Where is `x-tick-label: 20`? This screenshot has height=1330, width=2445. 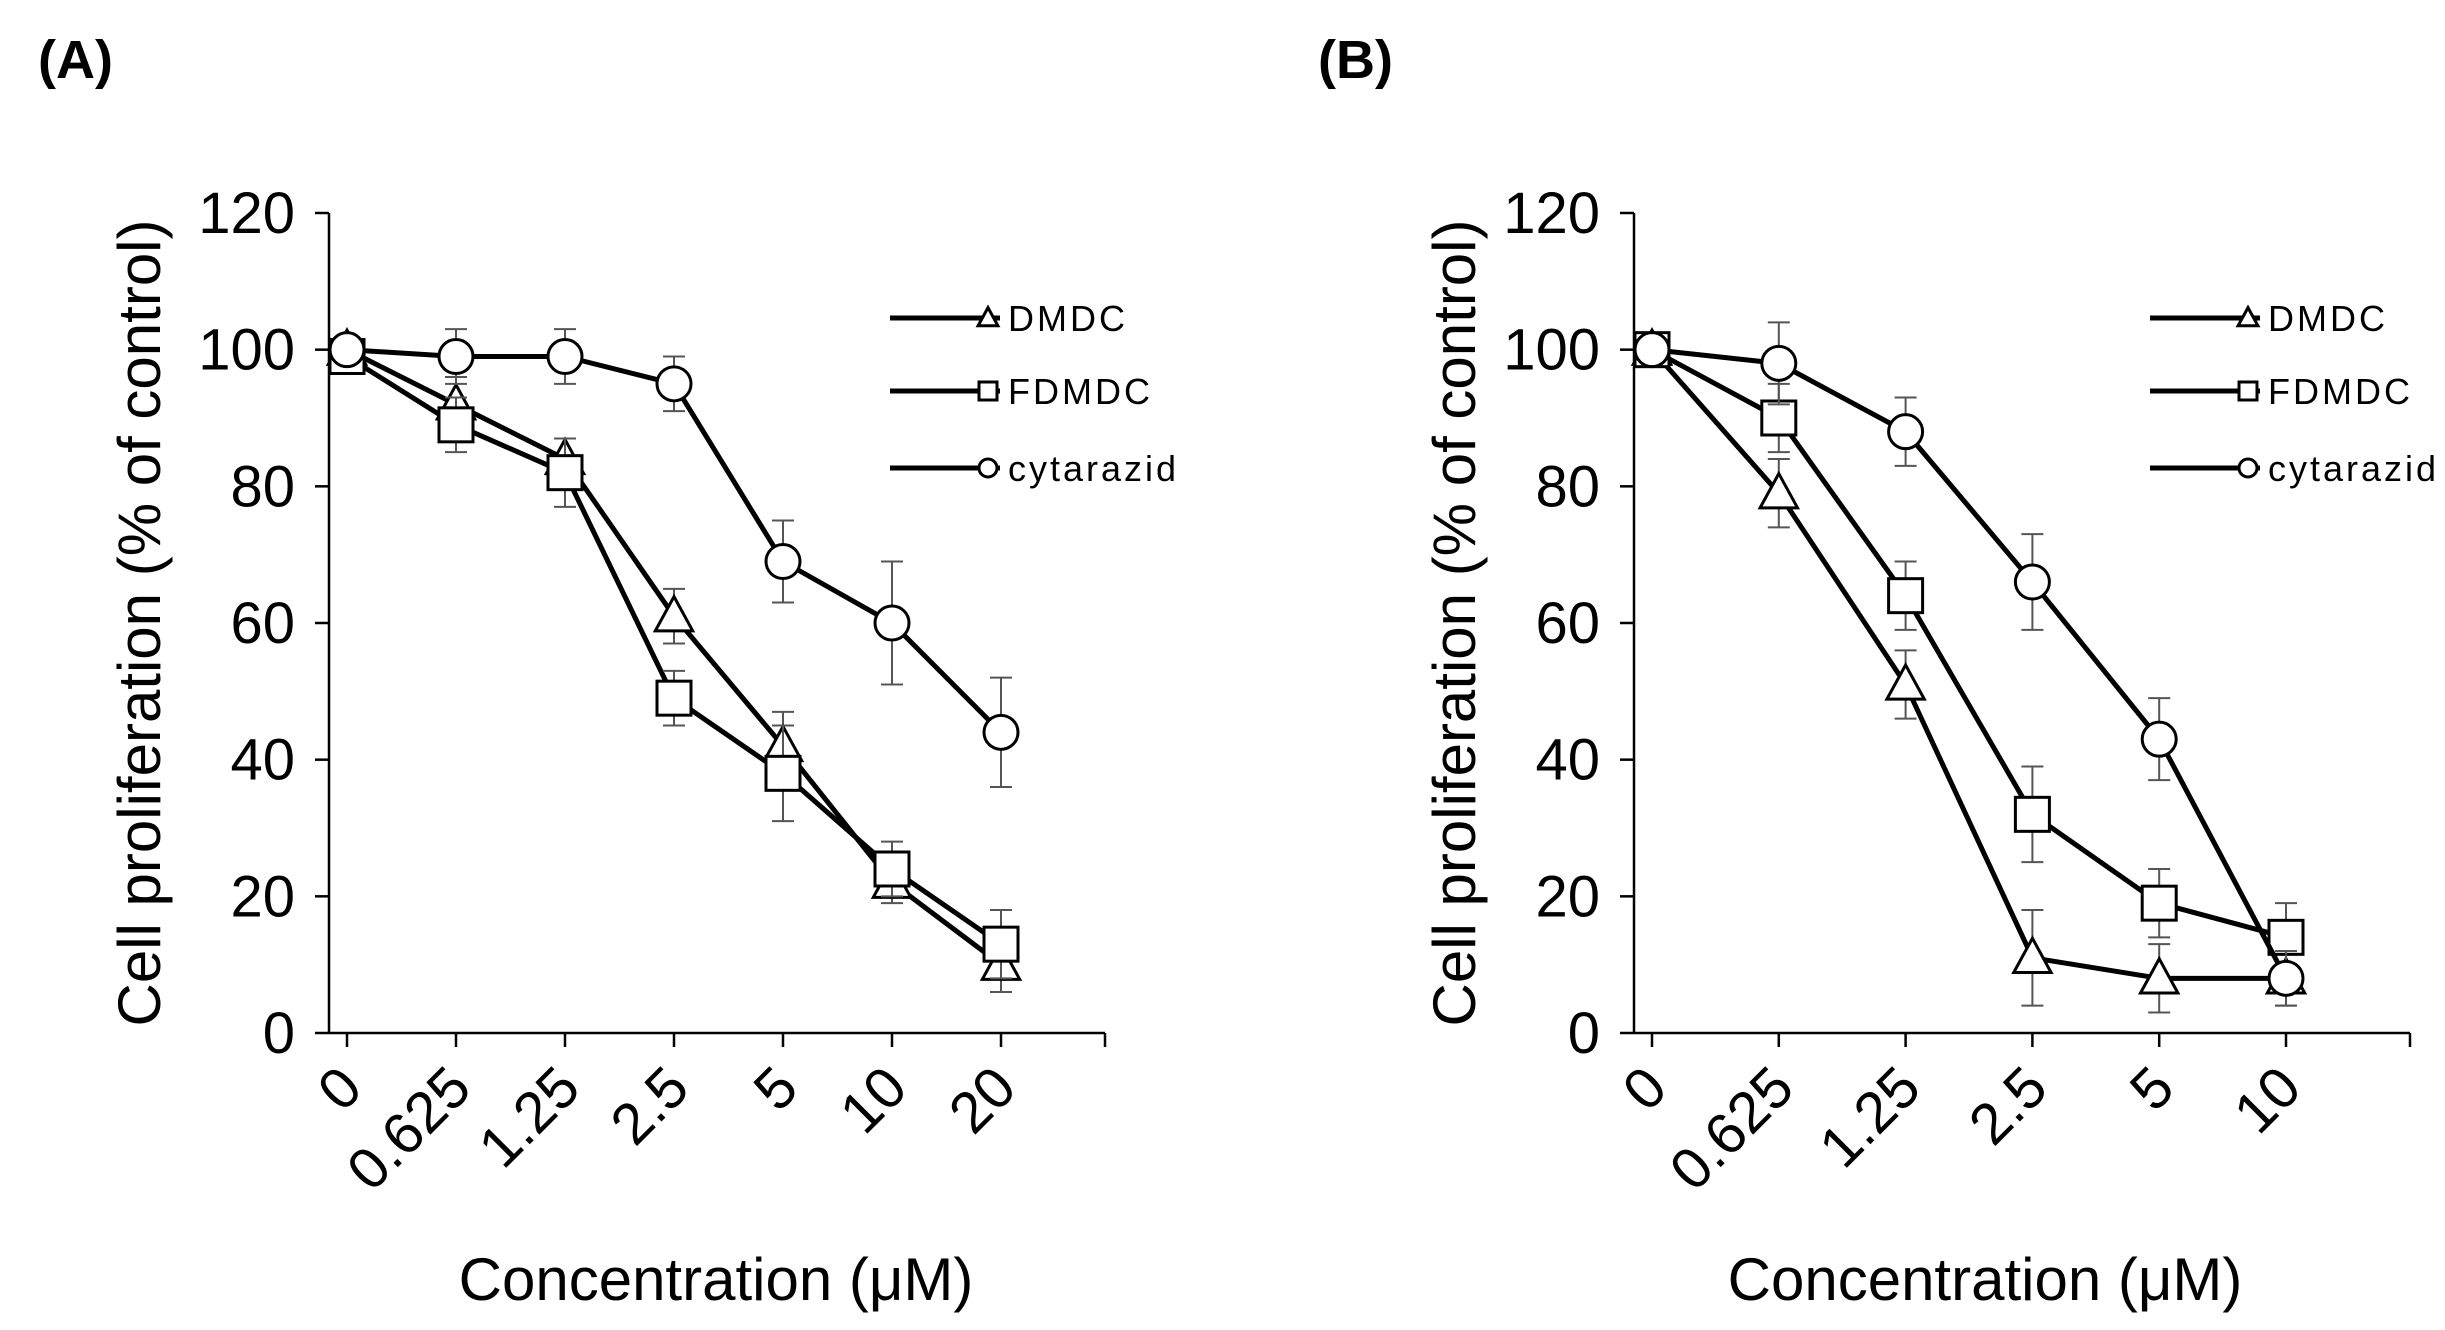
x-tick-label: 20 is located at coordinates (983, 1100).